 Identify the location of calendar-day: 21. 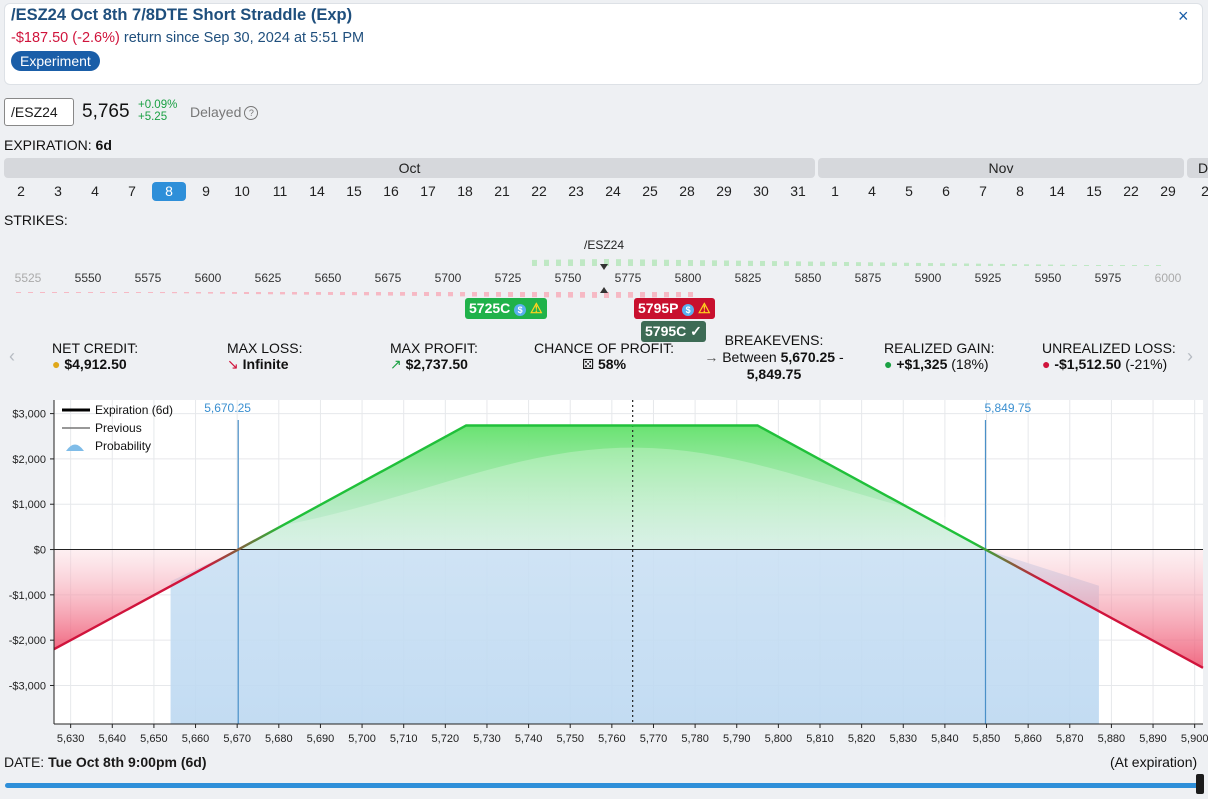
(502, 191).